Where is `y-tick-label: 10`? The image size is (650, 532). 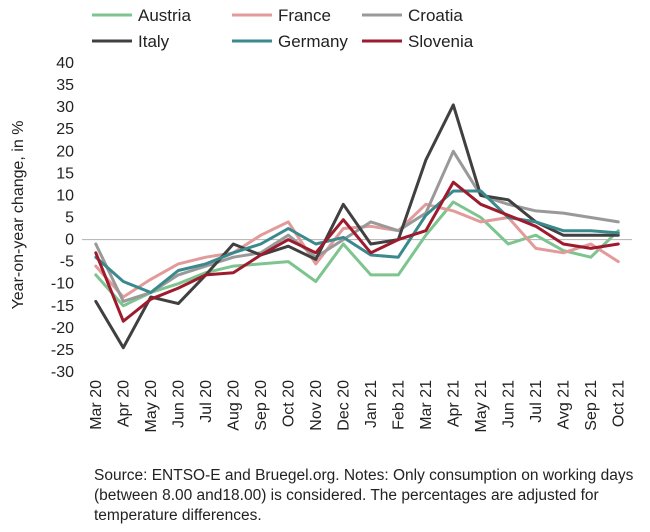 y-tick-label: 10 is located at coordinates (65, 195).